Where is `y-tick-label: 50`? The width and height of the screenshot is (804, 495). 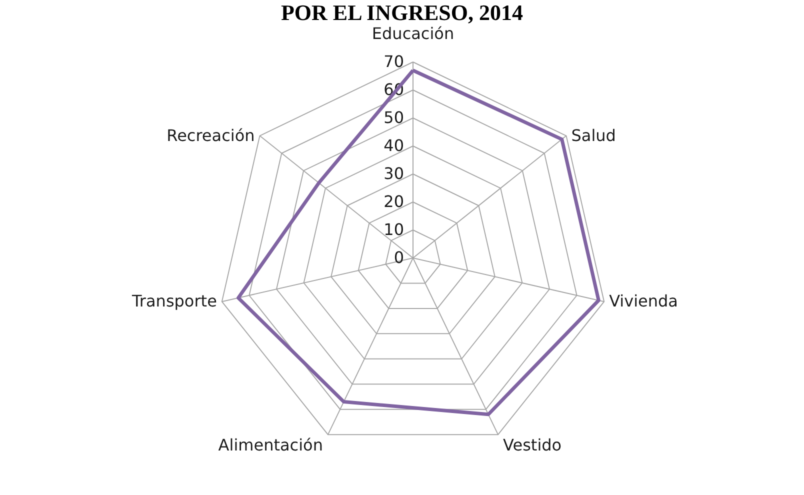
y-tick-label: 50 is located at coordinates (394, 117).